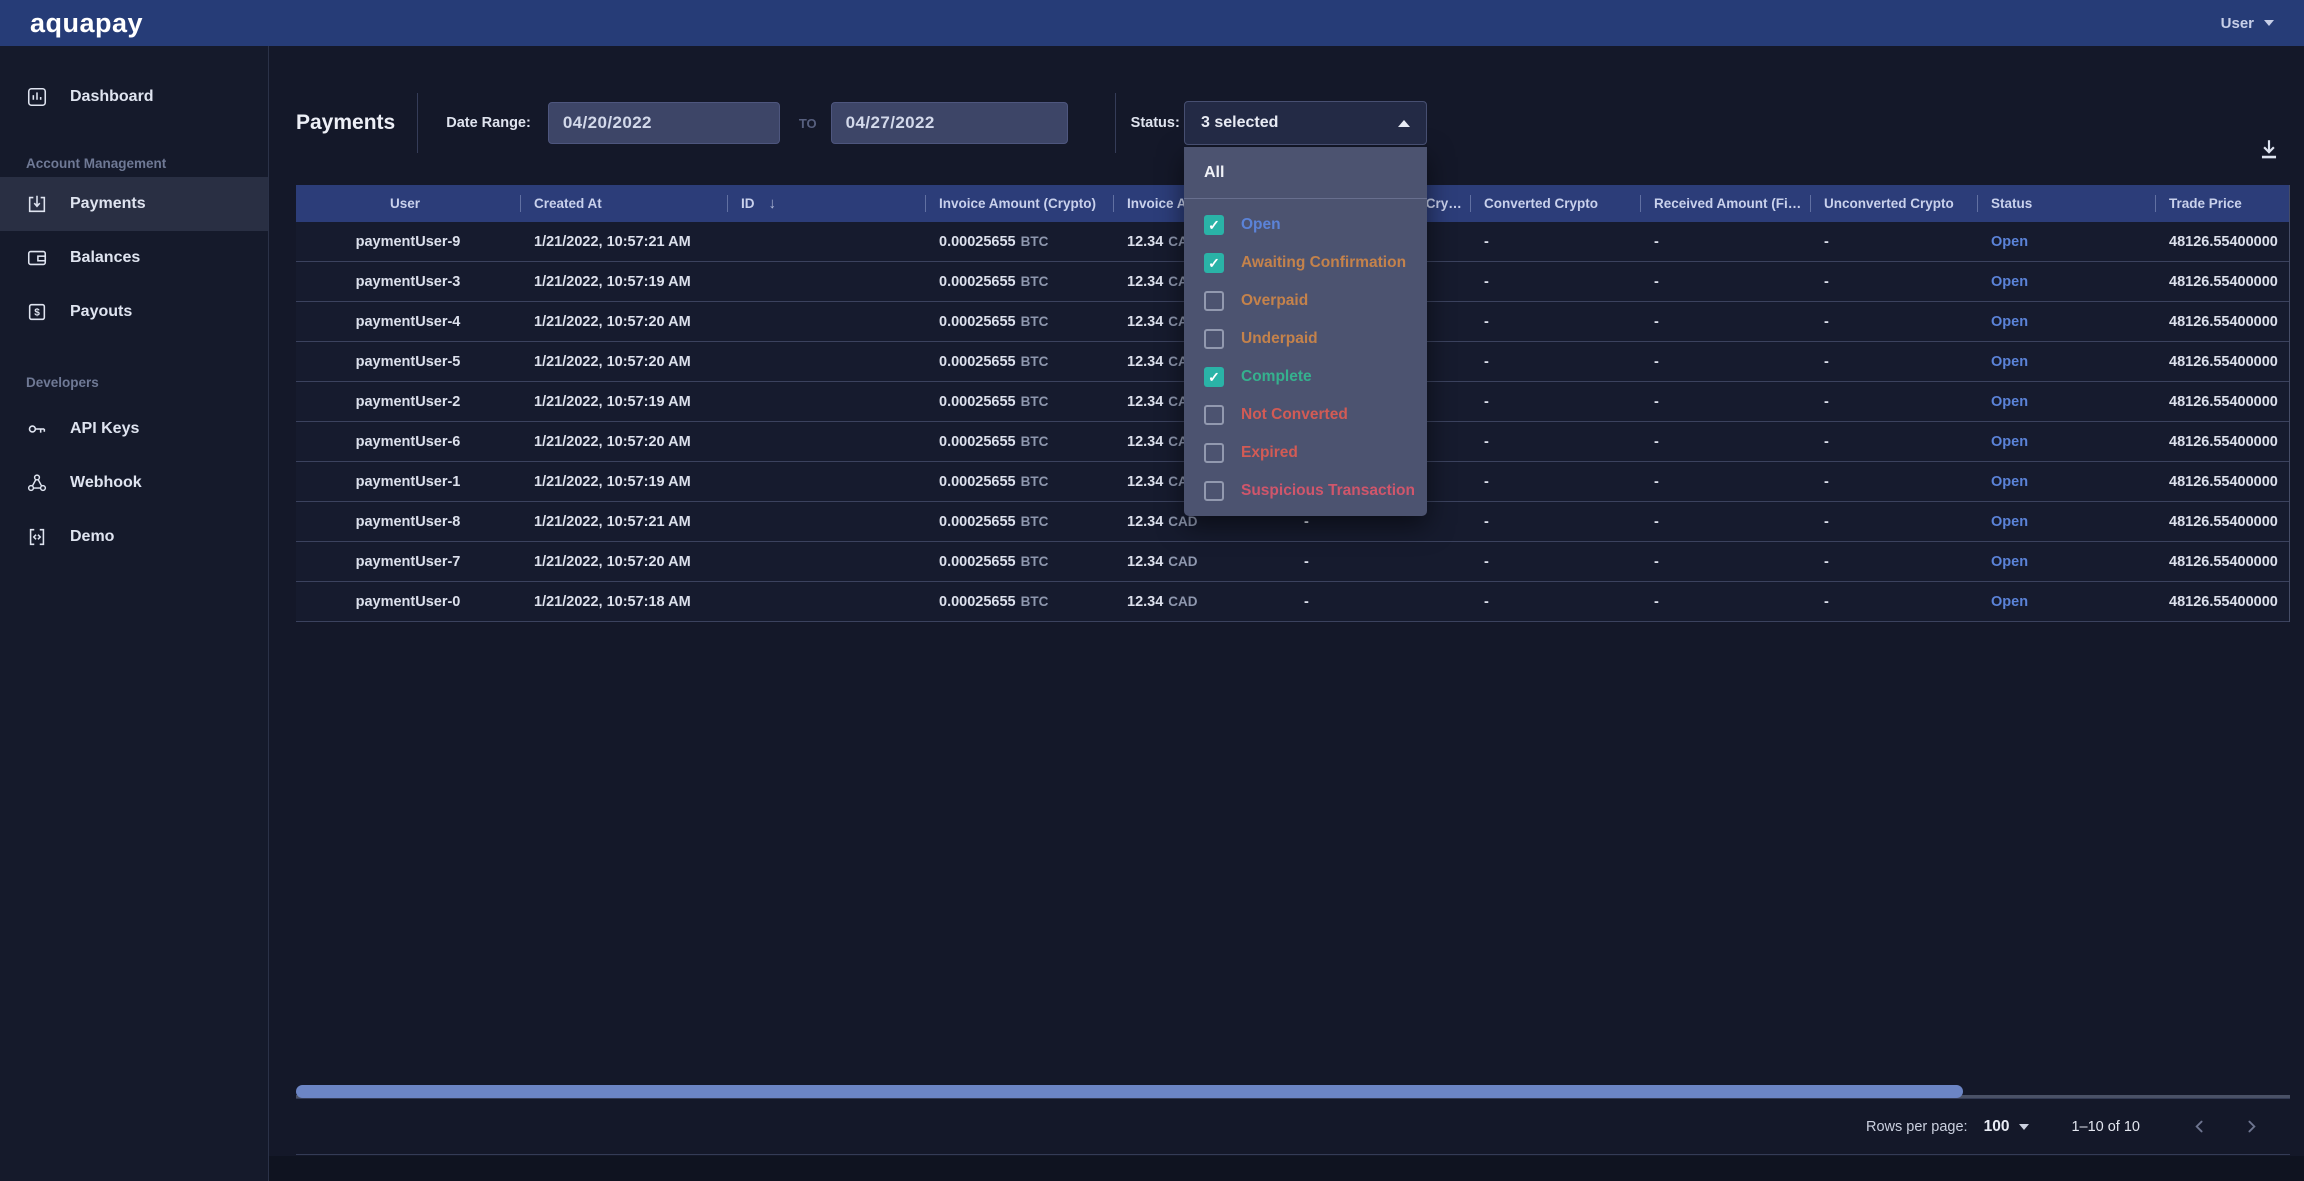 The width and height of the screenshot is (2304, 1181). What do you see at coordinates (1019, 203) in the screenshot?
I see `column-header-invoice-amount-crypto: Invoice Amount (Crypto)` at bounding box center [1019, 203].